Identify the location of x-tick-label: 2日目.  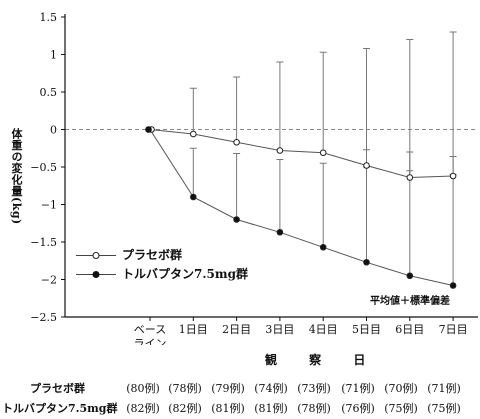
(236, 329).